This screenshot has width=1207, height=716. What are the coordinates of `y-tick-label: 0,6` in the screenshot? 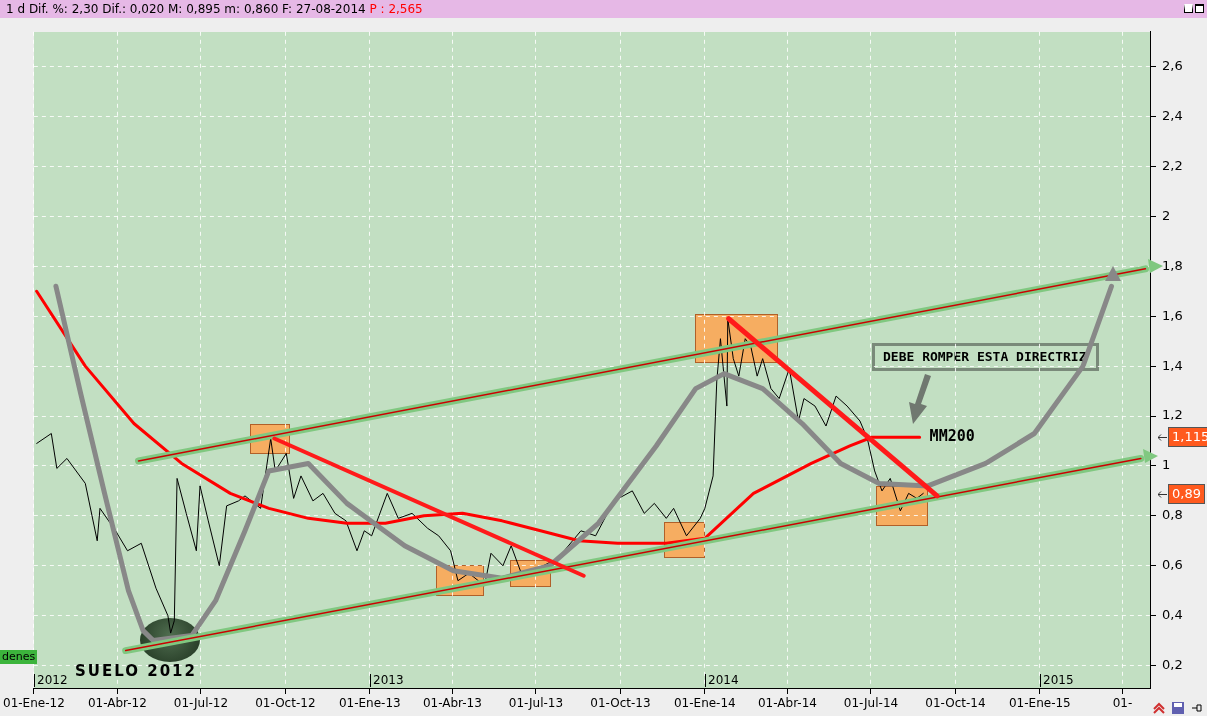 It's located at (1172, 565).